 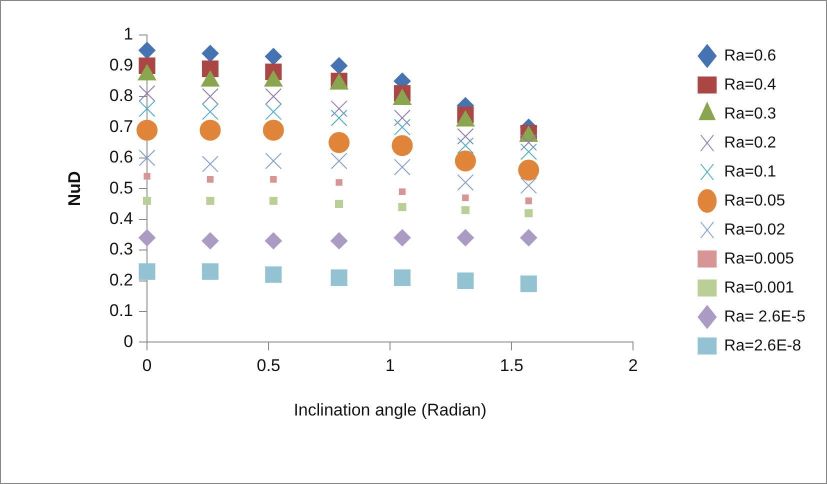 What do you see at coordinates (750, 55) in the screenshot?
I see `legend-label: Ra=0.6` at bounding box center [750, 55].